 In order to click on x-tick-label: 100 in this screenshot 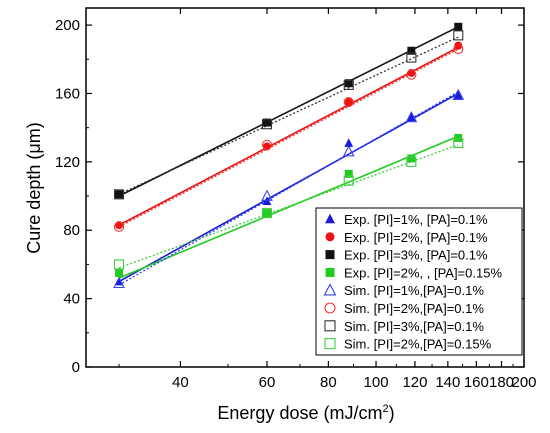, I will do `click(376, 382)`.